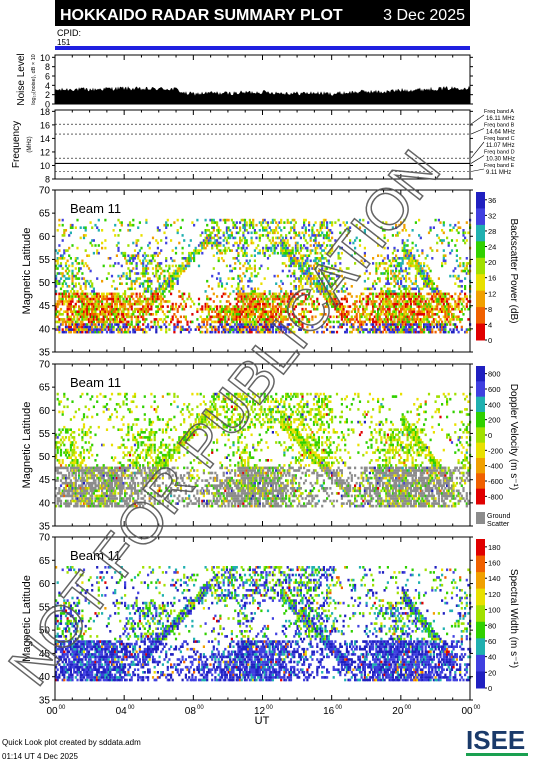 The image size is (536, 761). I want to click on x-axis-label: UT, so click(262, 721).